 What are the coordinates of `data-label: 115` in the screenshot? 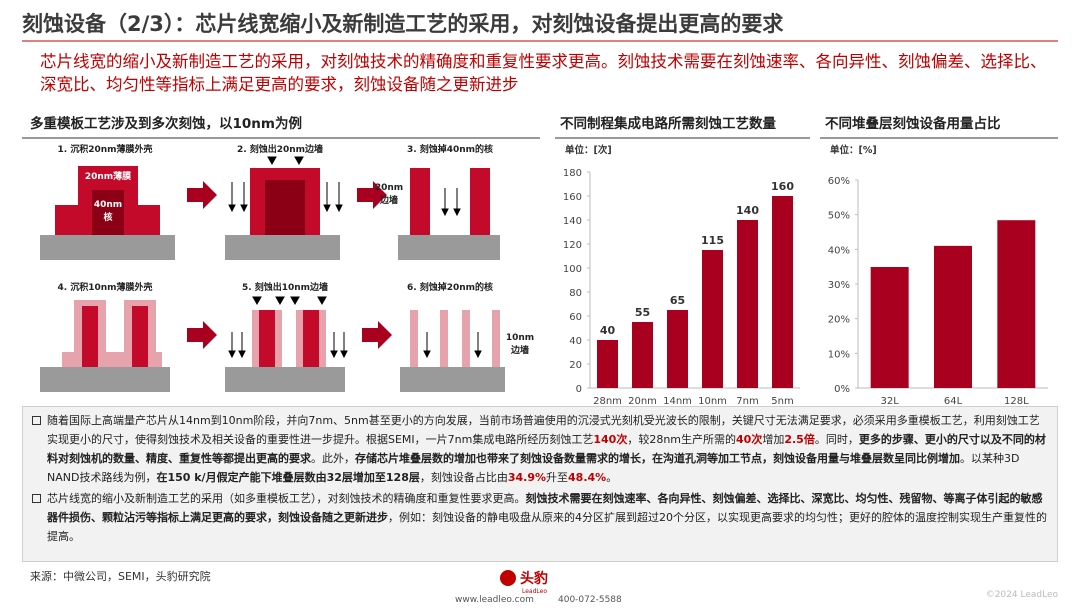 It's located at (712, 240).